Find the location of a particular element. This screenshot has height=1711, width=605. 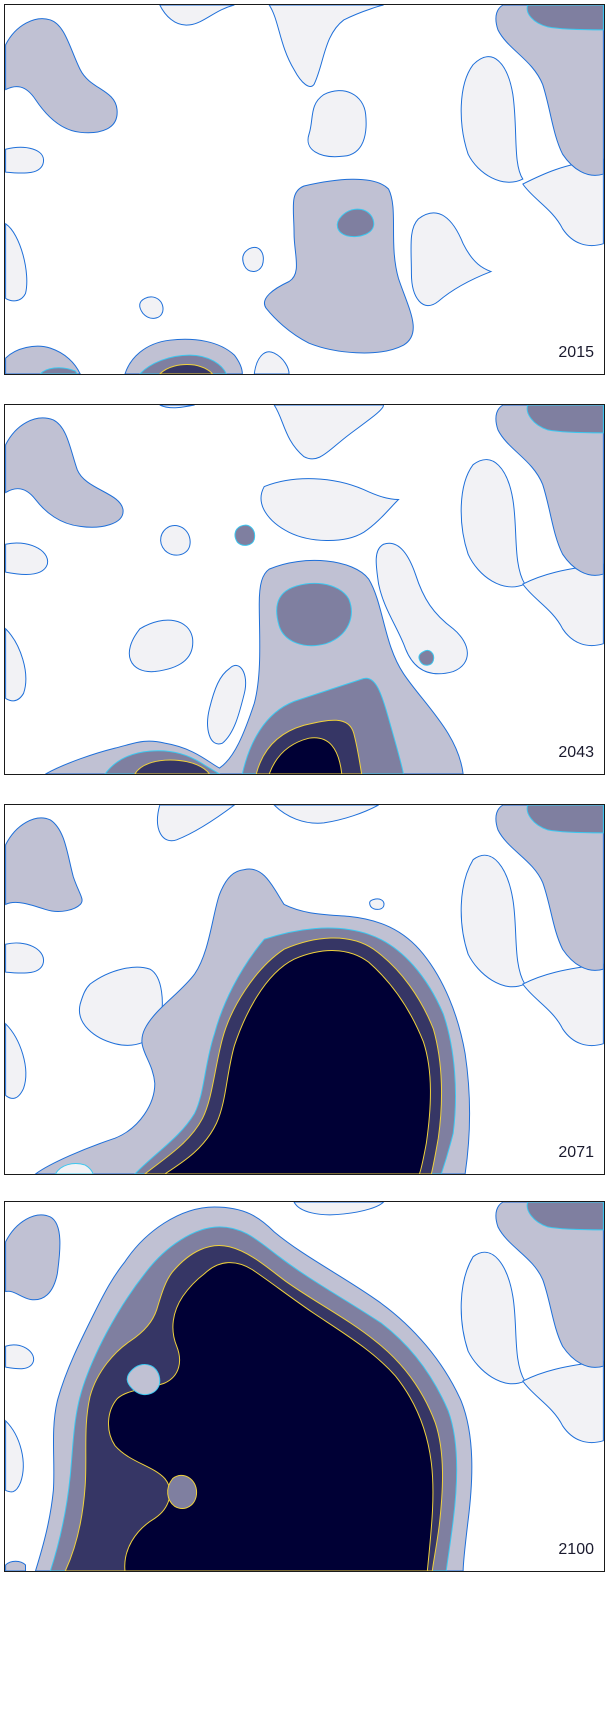

gray-hole is located at coordinates (143, 1379).